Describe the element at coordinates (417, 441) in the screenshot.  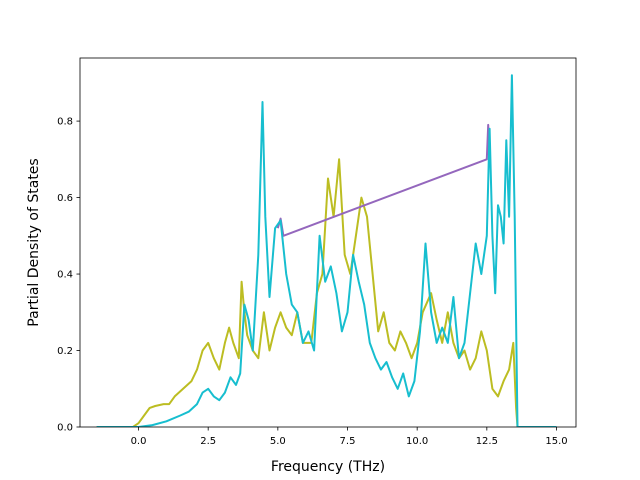
I see `x-tick-label: 10.0` at that location.